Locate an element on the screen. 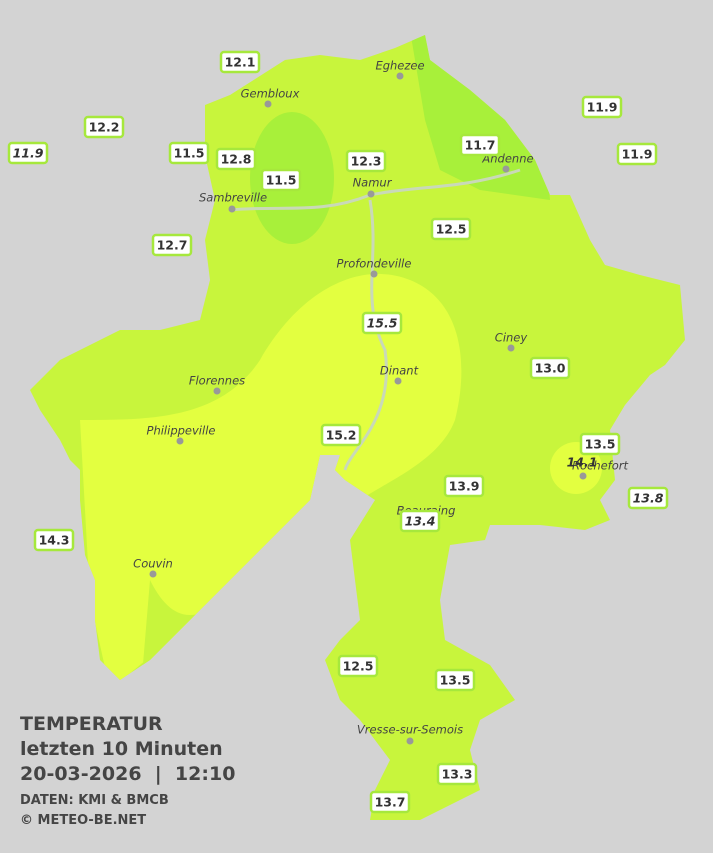 The height and width of the screenshot is (853, 713). station: 13.7 is located at coordinates (390, 802).